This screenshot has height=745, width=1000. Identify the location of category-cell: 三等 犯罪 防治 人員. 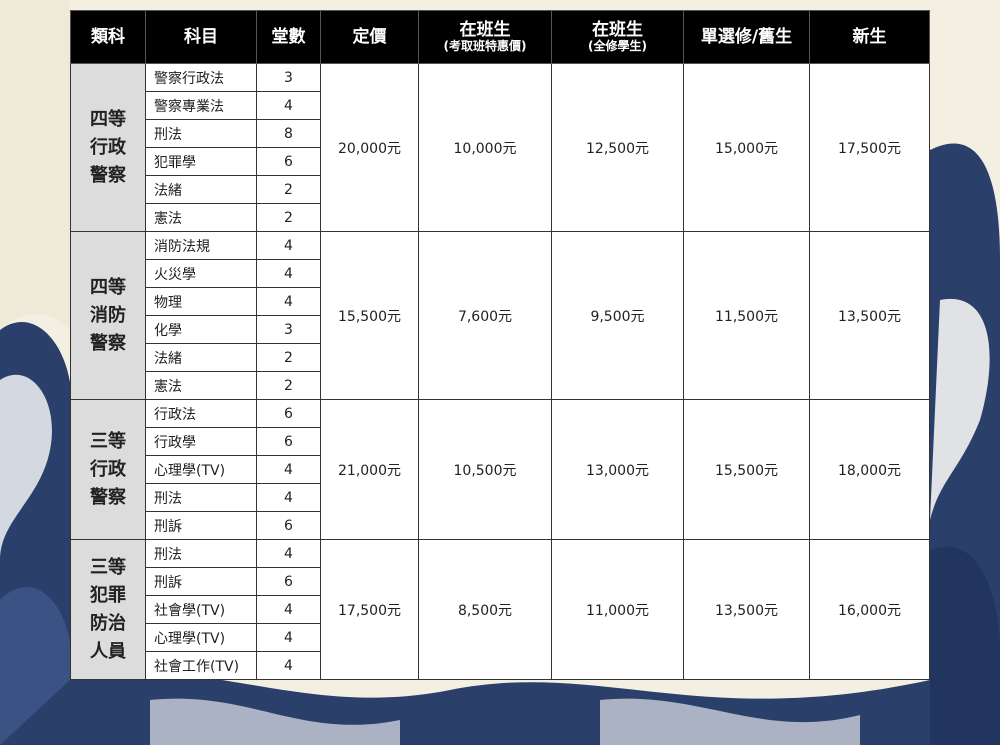
(108, 609).